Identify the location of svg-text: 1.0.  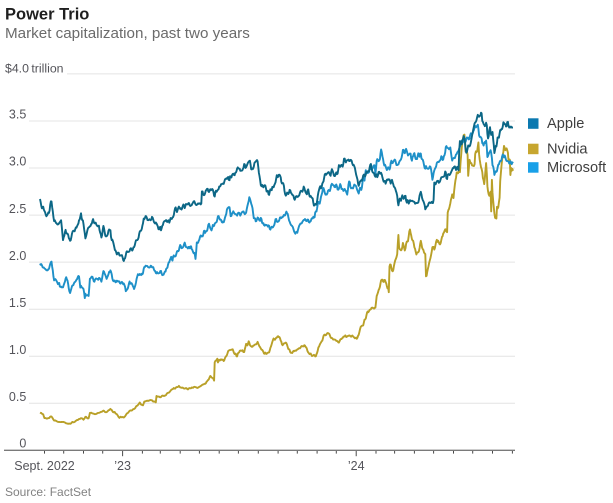
(17, 350).